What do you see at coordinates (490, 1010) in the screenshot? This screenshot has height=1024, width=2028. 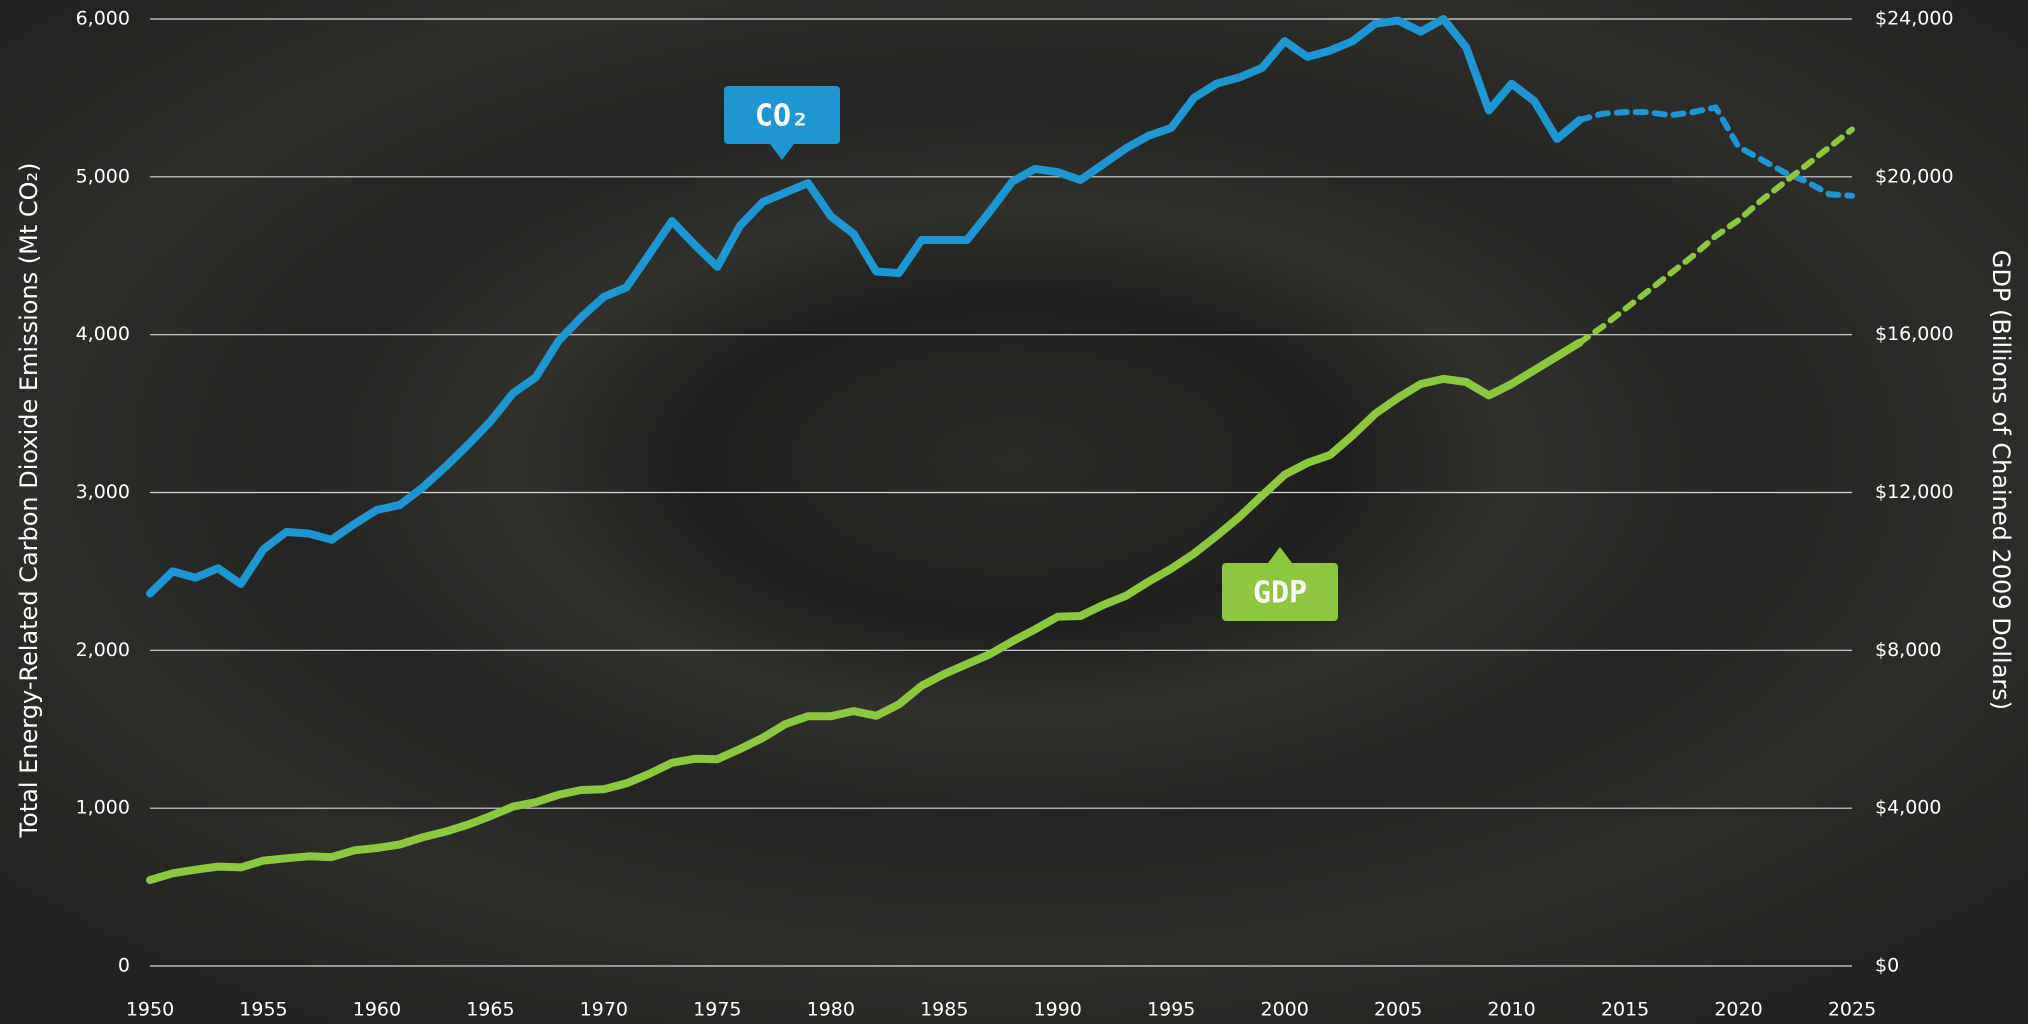 I see `x-tick-label: 1965` at bounding box center [490, 1010].